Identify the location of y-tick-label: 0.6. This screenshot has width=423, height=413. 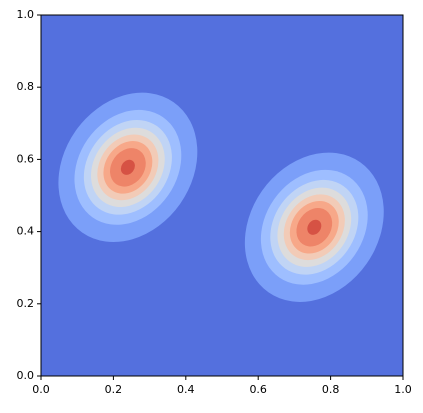
(26, 158).